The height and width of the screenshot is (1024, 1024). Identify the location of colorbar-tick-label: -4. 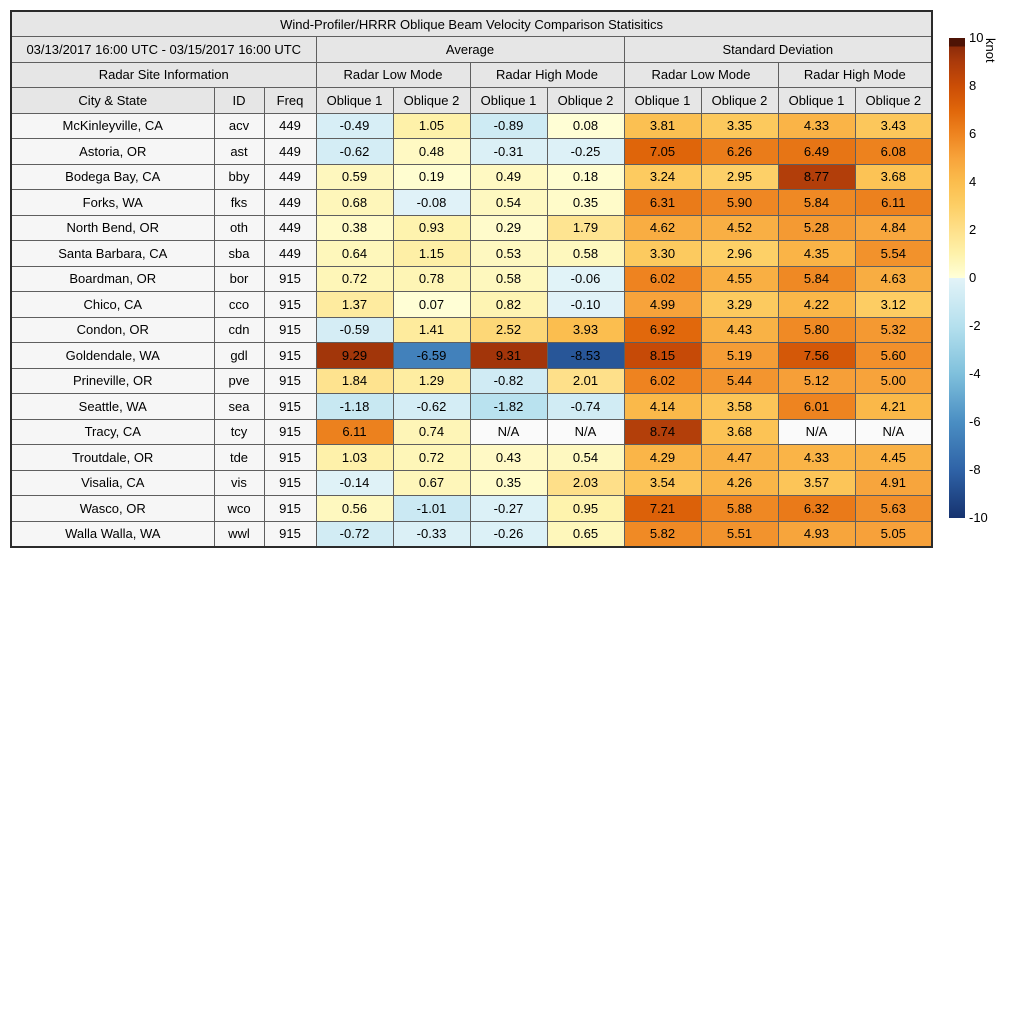
(975, 373).